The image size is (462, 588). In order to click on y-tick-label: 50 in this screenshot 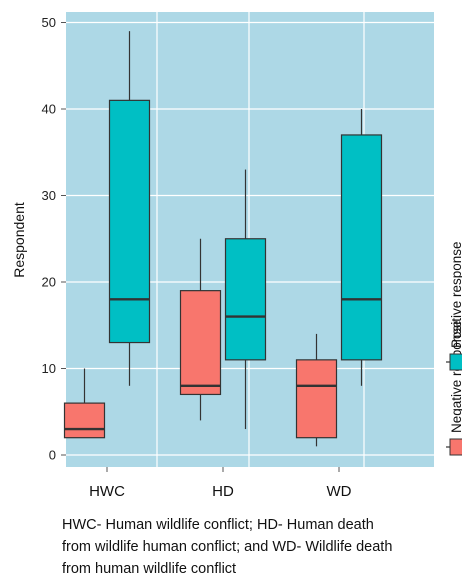, I will do `click(49, 22)`.